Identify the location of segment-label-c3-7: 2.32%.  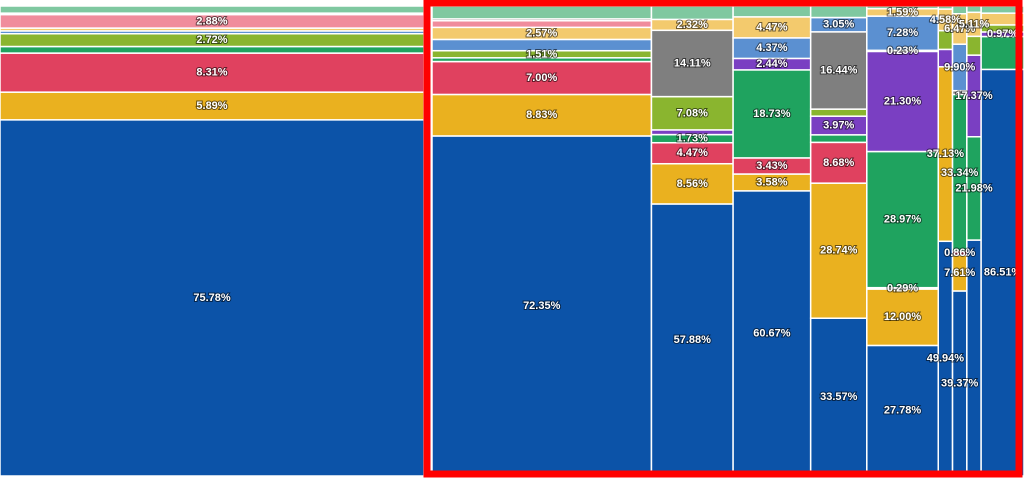
(692, 25).